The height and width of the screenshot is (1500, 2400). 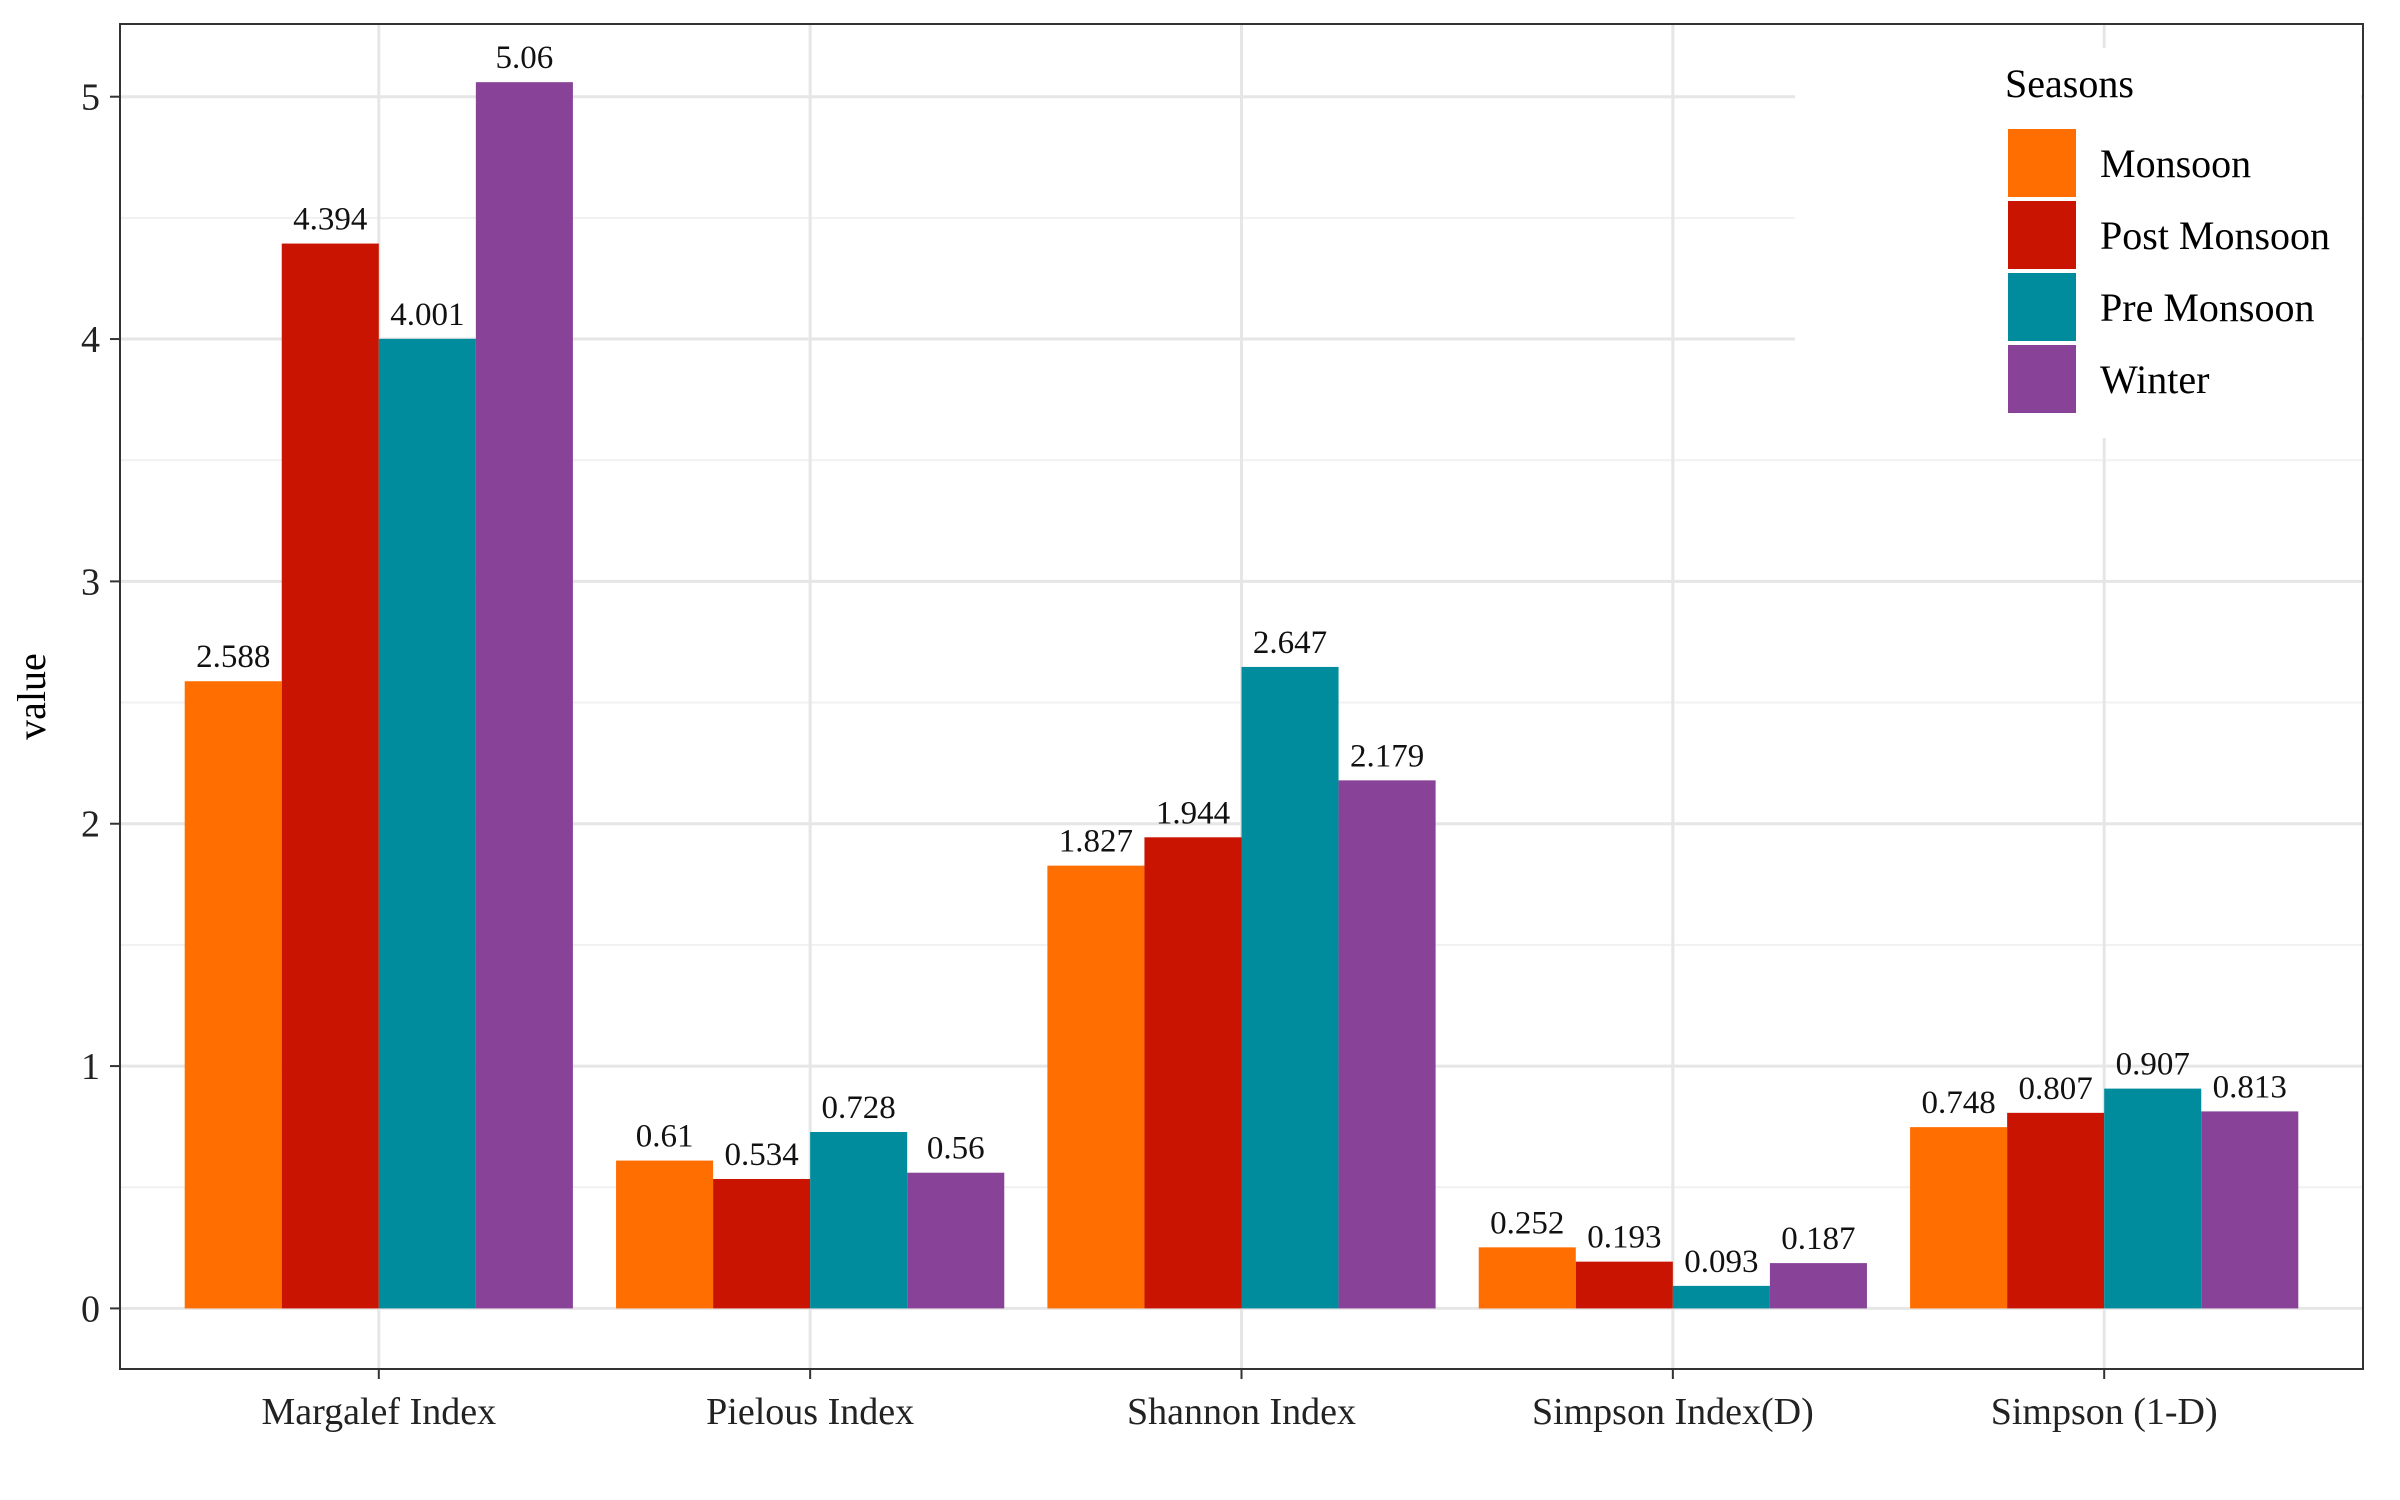 I want to click on legend-title: Seasons, so click(x=2069, y=83).